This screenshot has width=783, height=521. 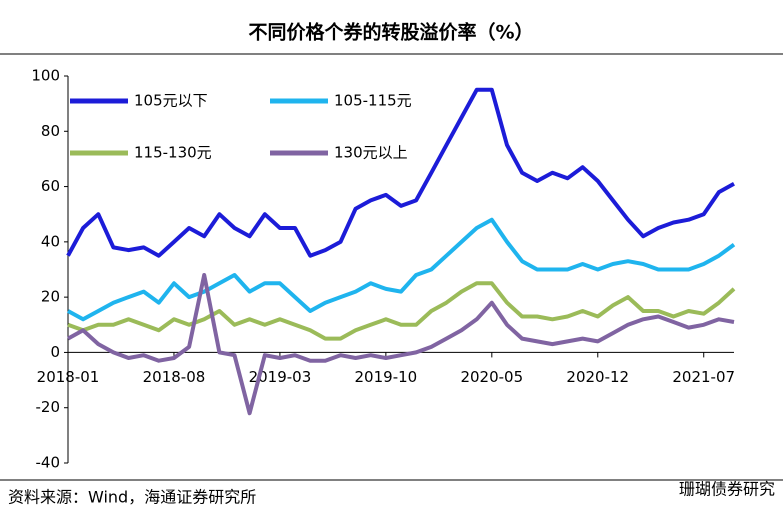 What do you see at coordinates (50, 131) in the screenshot?
I see `y-tick-label: 80` at bounding box center [50, 131].